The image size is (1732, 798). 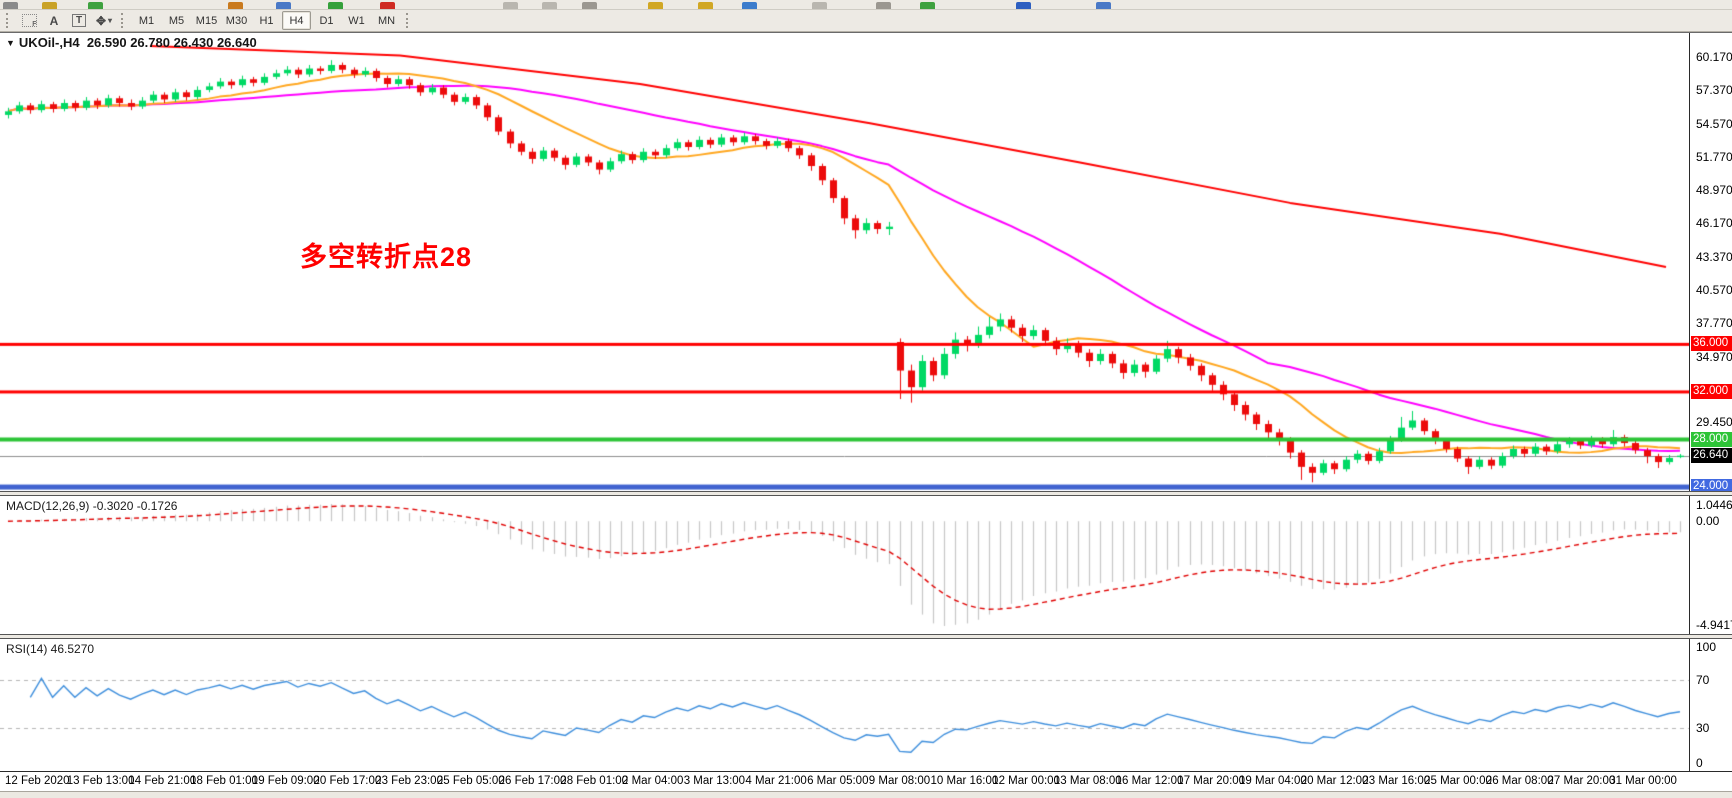 What do you see at coordinates (1273, 781) in the screenshot?
I see `time-axis-label: 19 Mar 04:00` at bounding box center [1273, 781].